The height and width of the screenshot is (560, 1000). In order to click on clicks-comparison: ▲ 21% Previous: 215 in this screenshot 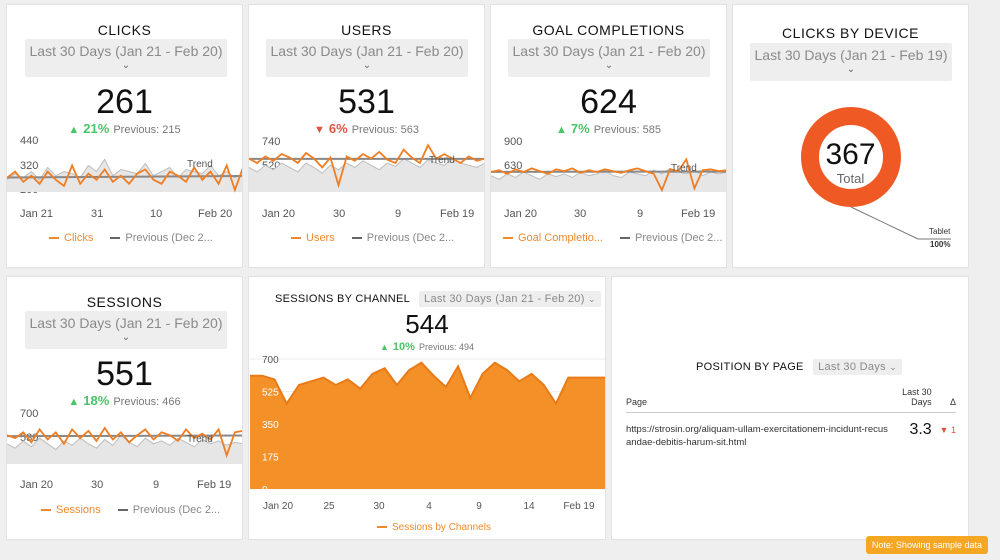, I will do `click(124, 128)`.